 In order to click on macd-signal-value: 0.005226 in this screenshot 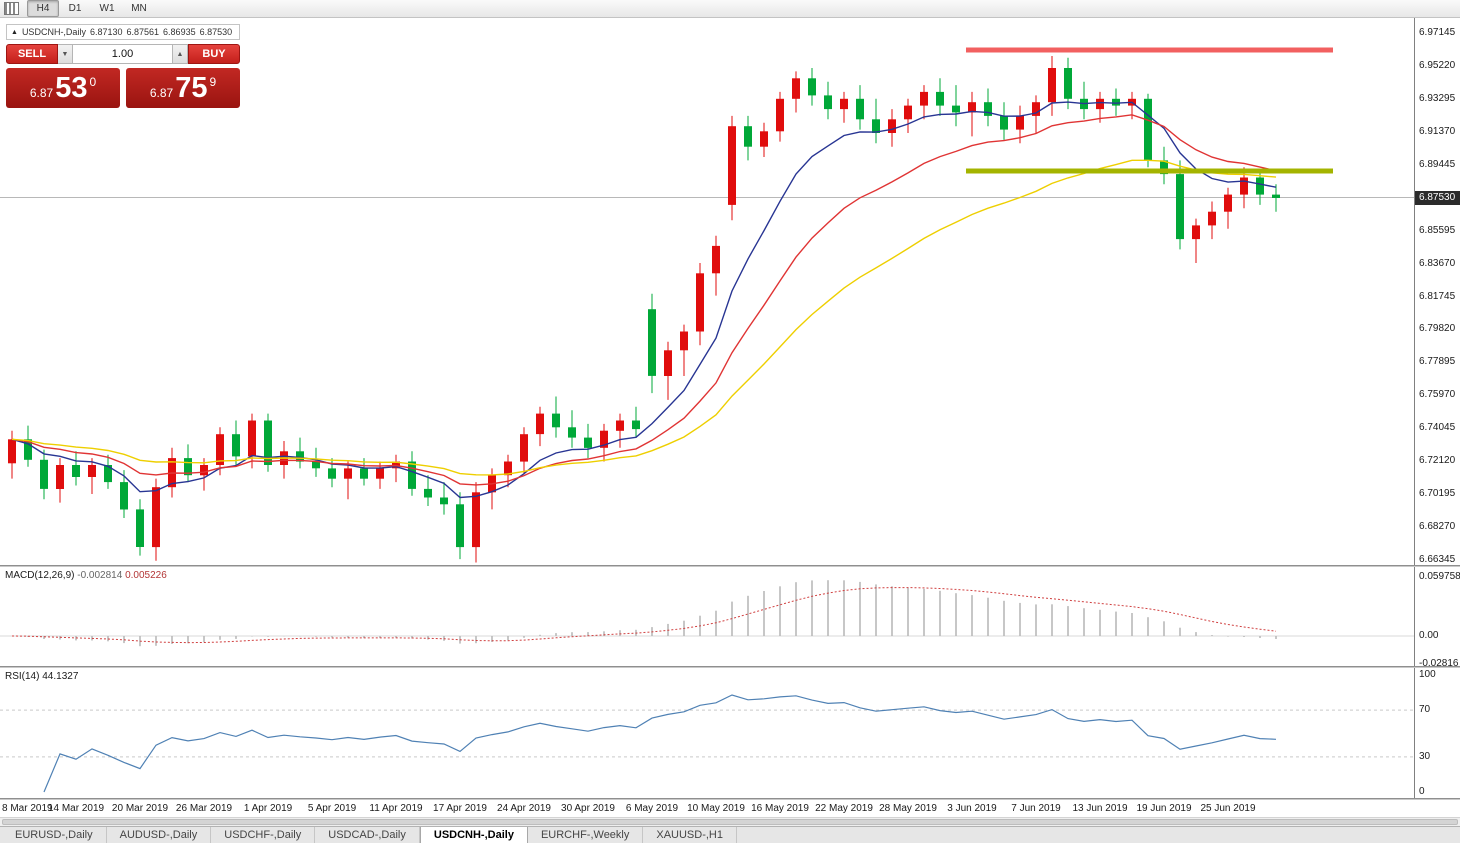, I will do `click(146, 575)`.